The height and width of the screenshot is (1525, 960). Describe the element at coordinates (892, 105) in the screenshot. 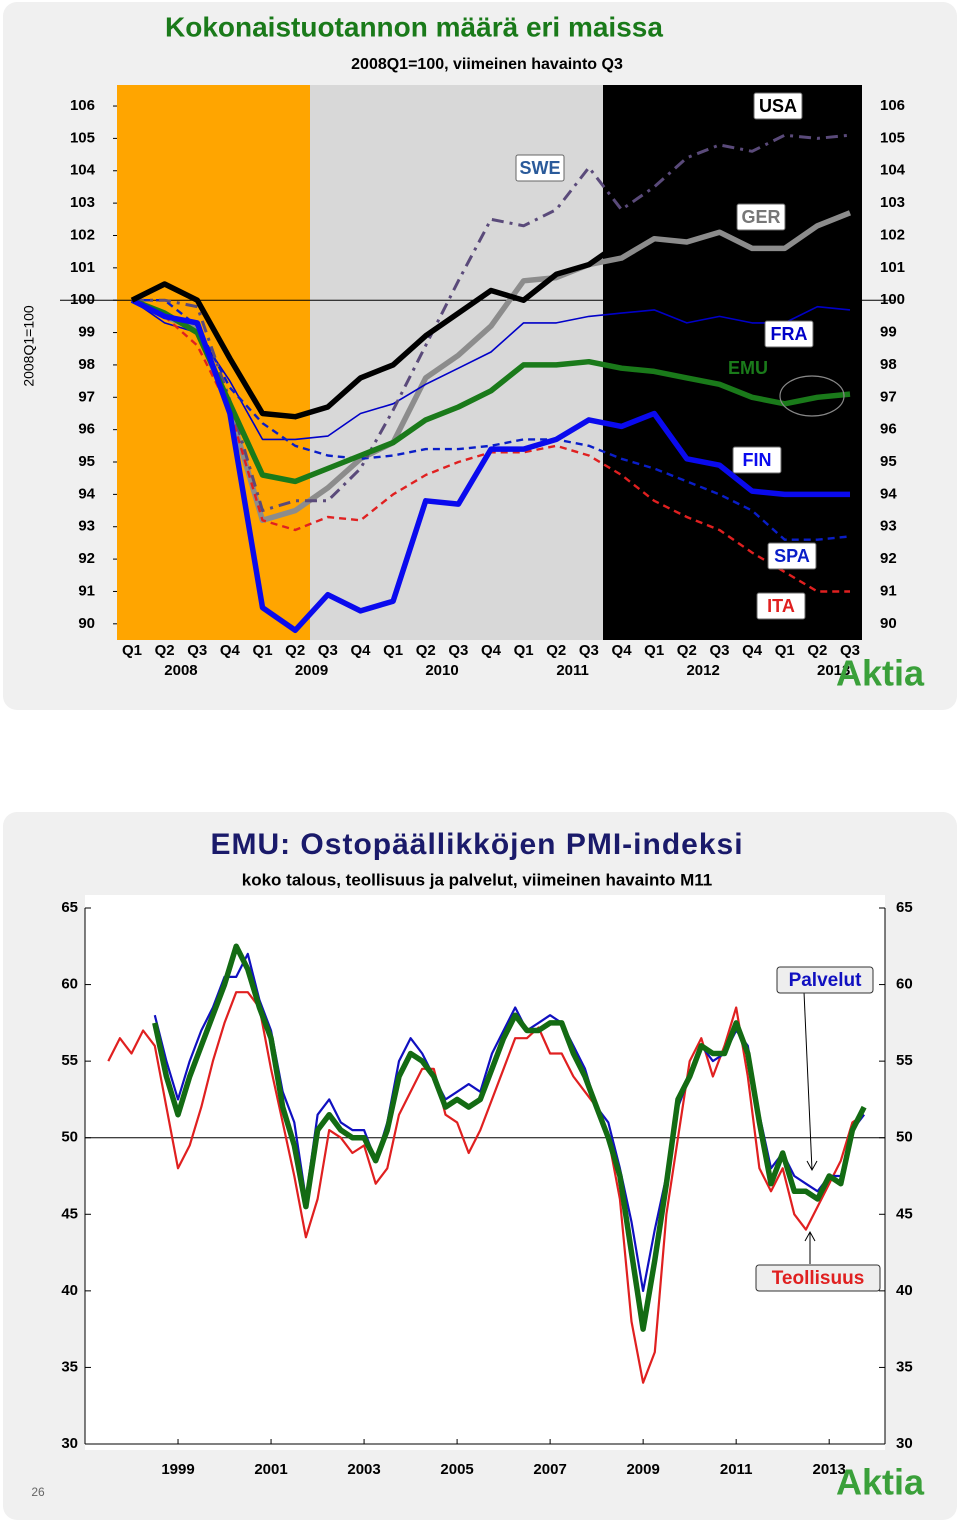

I see `y-tick-label-right: 106` at that location.